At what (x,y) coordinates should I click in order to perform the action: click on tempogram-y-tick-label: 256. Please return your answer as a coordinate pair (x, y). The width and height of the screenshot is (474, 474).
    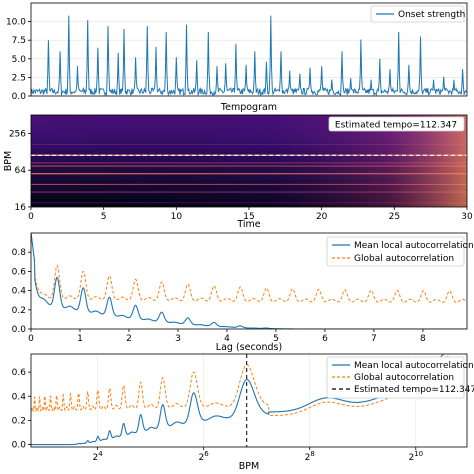
    Looking at the image, I should click on (17, 134).